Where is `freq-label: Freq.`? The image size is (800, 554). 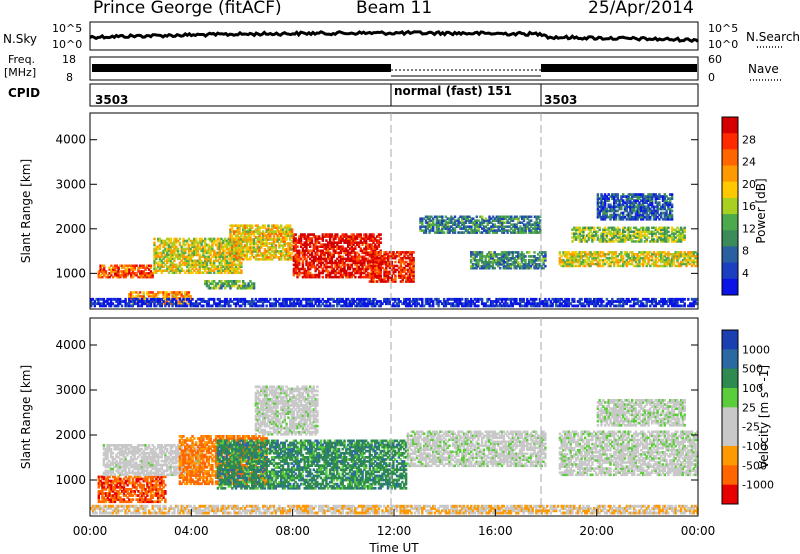 freq-label: Freq. is located at coordinates (22, 59).